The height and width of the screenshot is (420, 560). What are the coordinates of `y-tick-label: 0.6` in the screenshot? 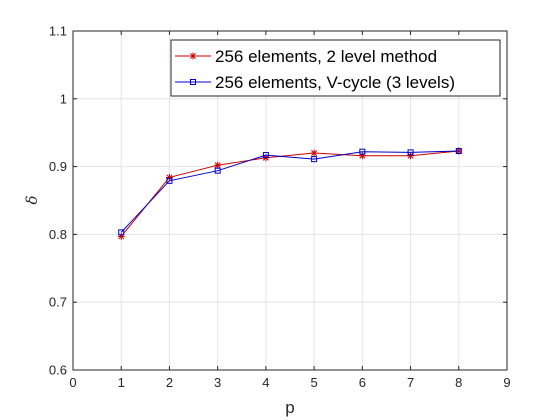 It's located at (58, 370).